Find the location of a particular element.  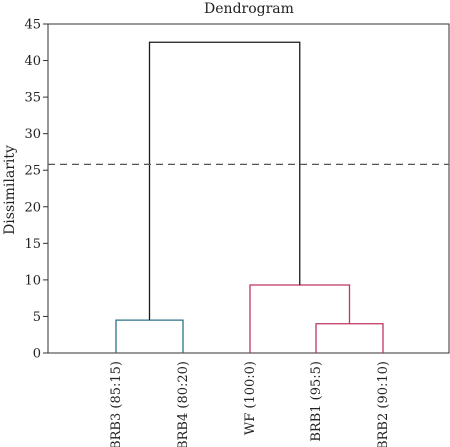

y-tick-label: 10 is located at coordinates (32, 280).